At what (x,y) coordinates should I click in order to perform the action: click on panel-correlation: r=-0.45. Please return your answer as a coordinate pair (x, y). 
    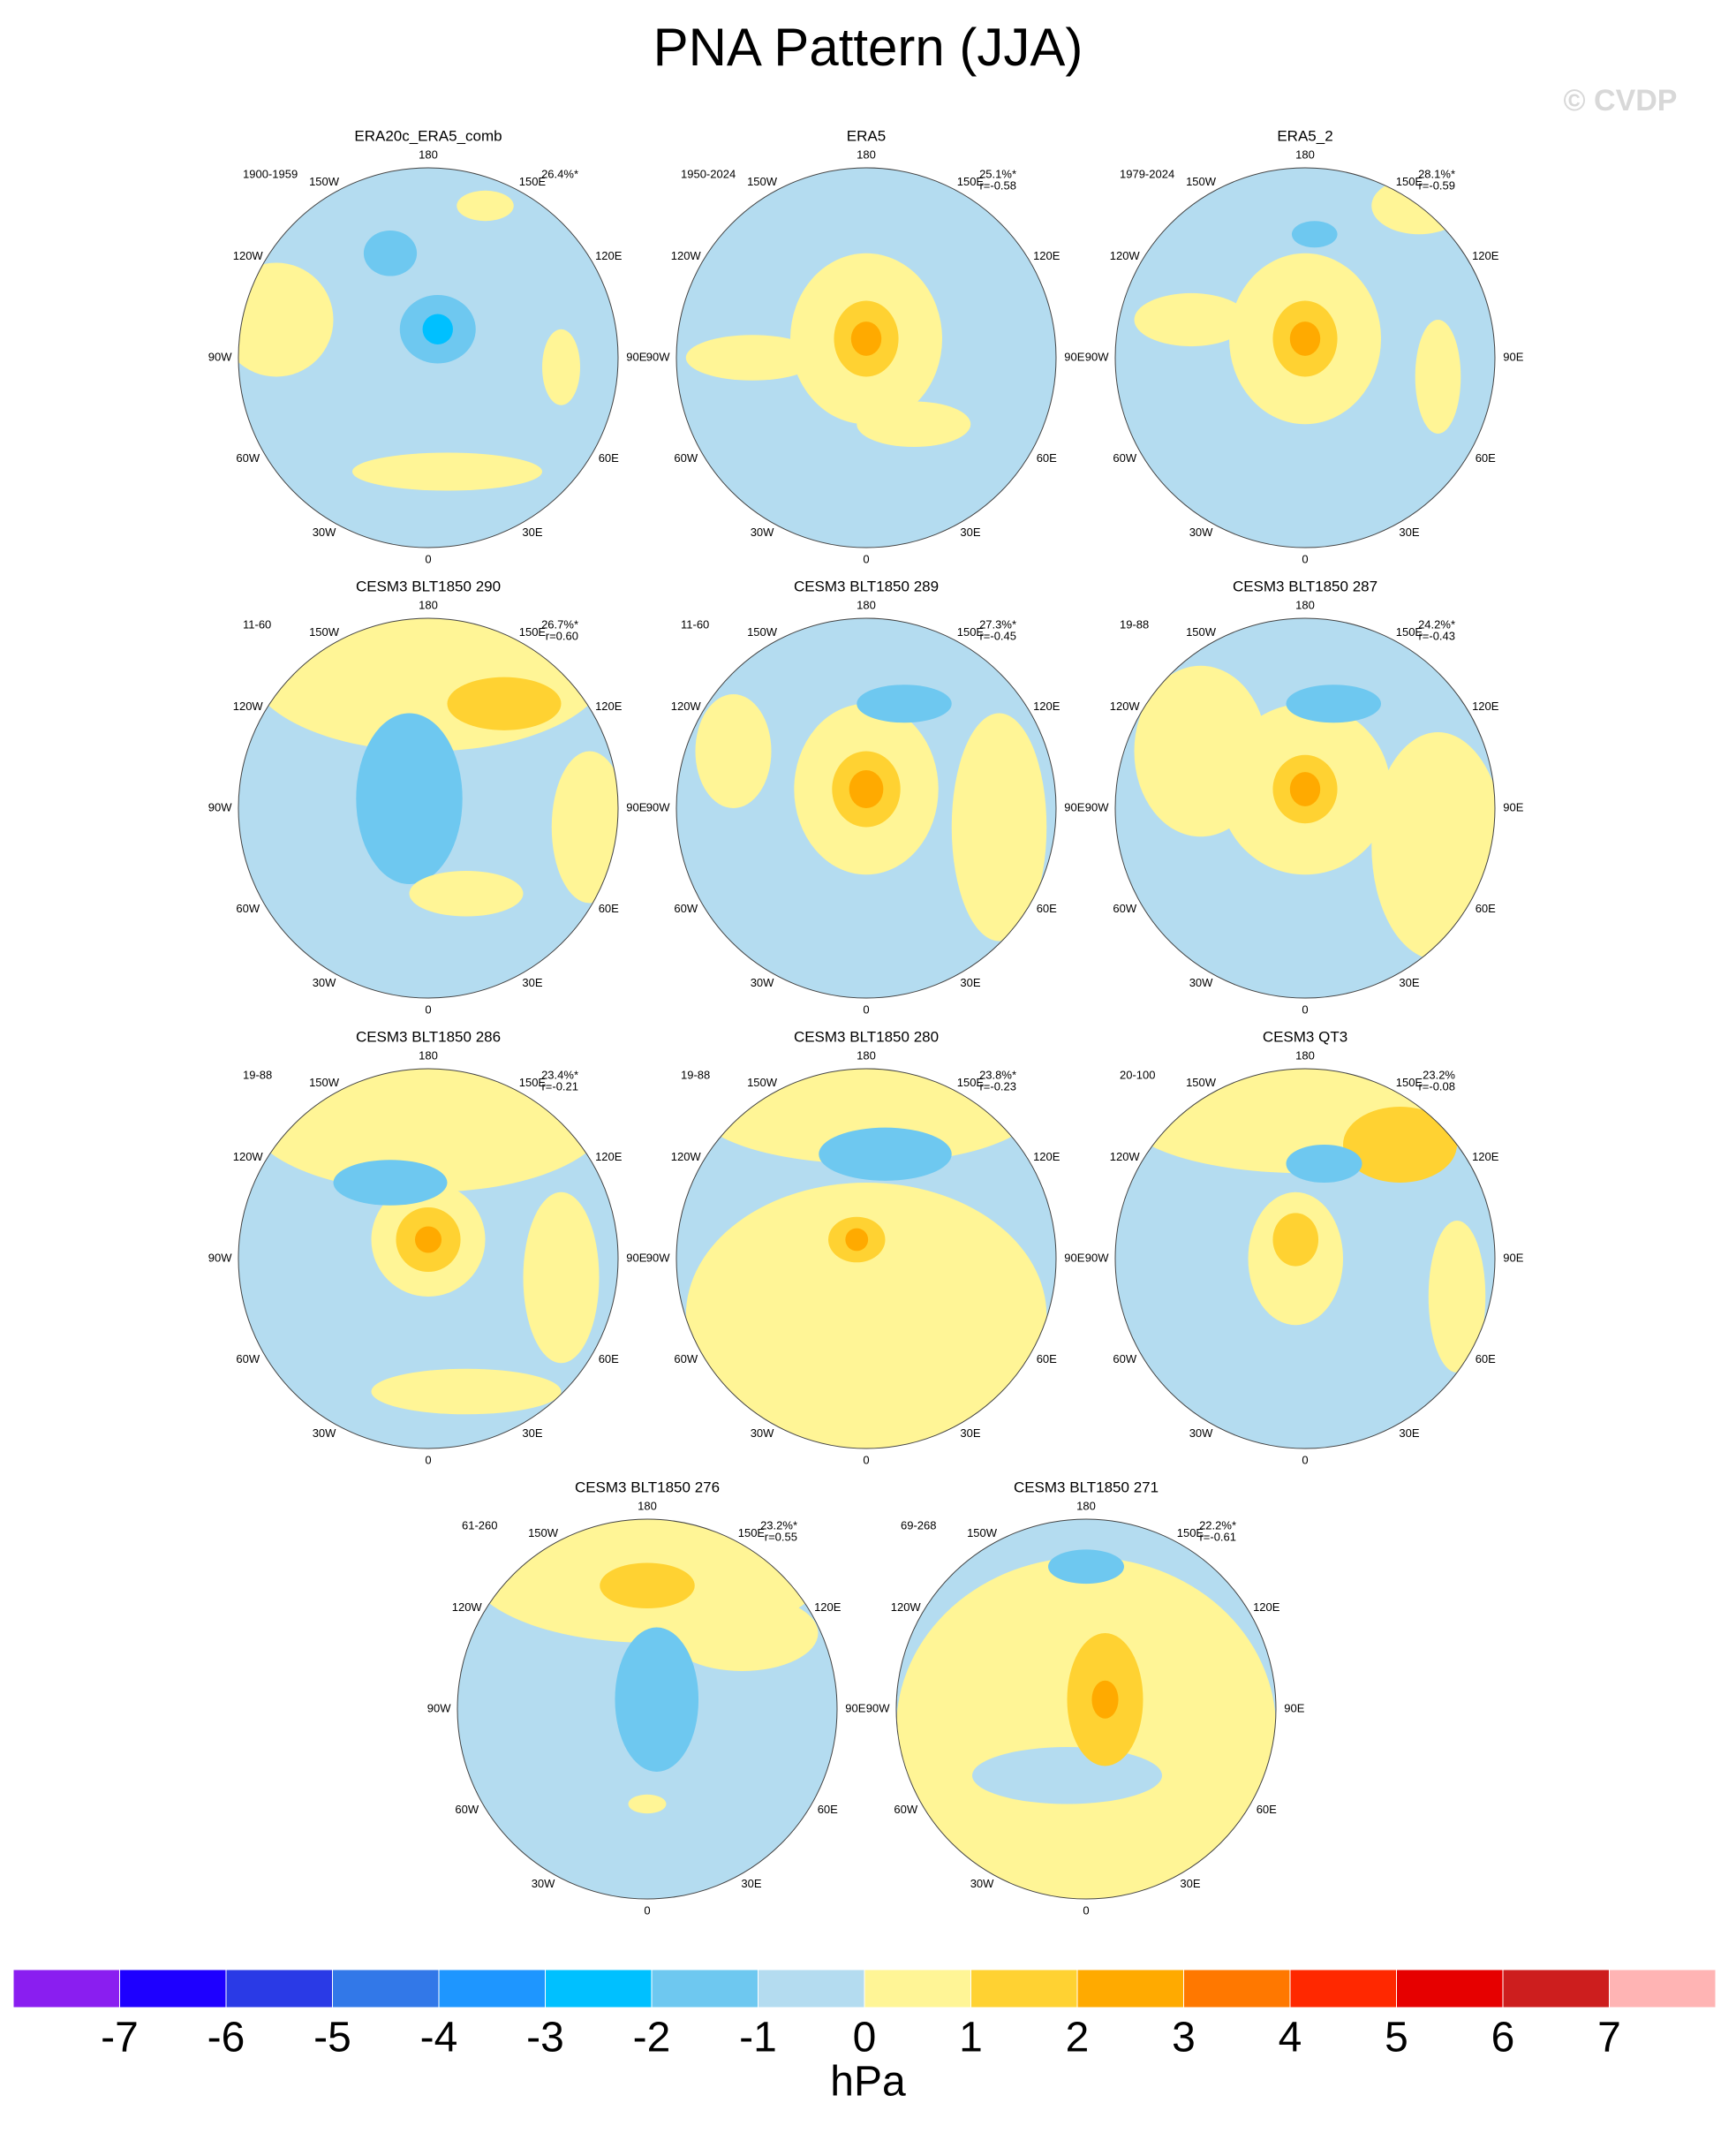
    Looking at the image, I should click on (997, 635).